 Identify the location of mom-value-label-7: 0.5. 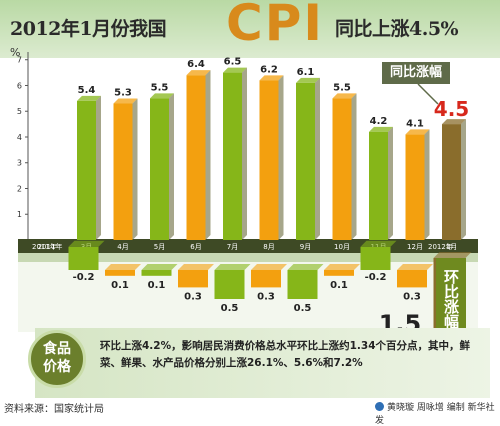
(303, 308).